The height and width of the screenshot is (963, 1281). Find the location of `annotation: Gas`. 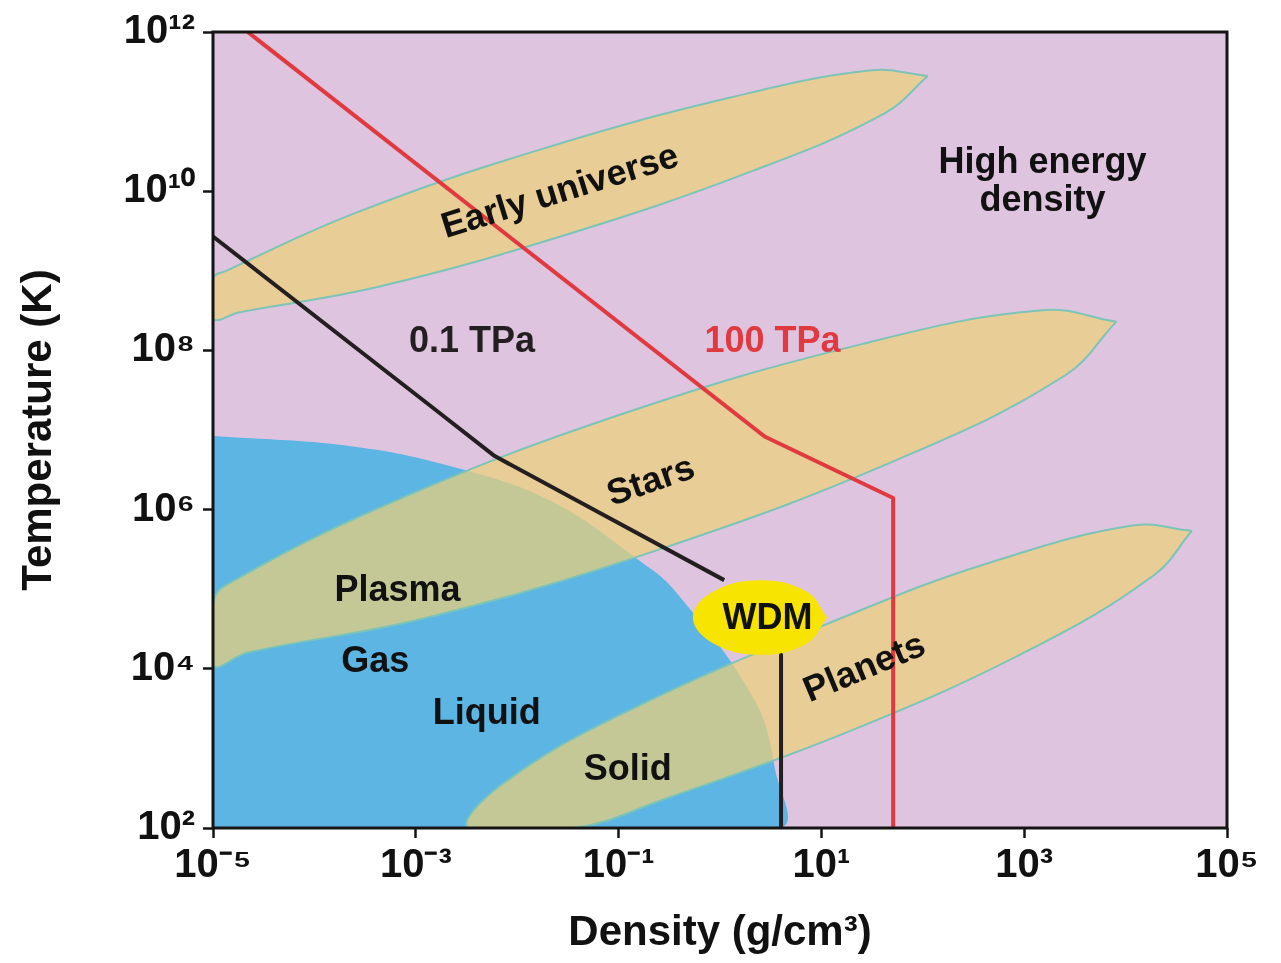

annotation: Gas is located at coordinates (375, 660).